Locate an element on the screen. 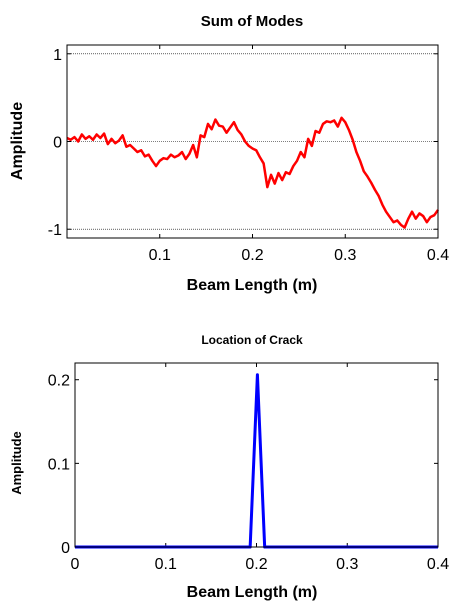 The width and height of the screenshot is (452, 605). y-tick-label: 0.2 is located at coordinates (59, 381).